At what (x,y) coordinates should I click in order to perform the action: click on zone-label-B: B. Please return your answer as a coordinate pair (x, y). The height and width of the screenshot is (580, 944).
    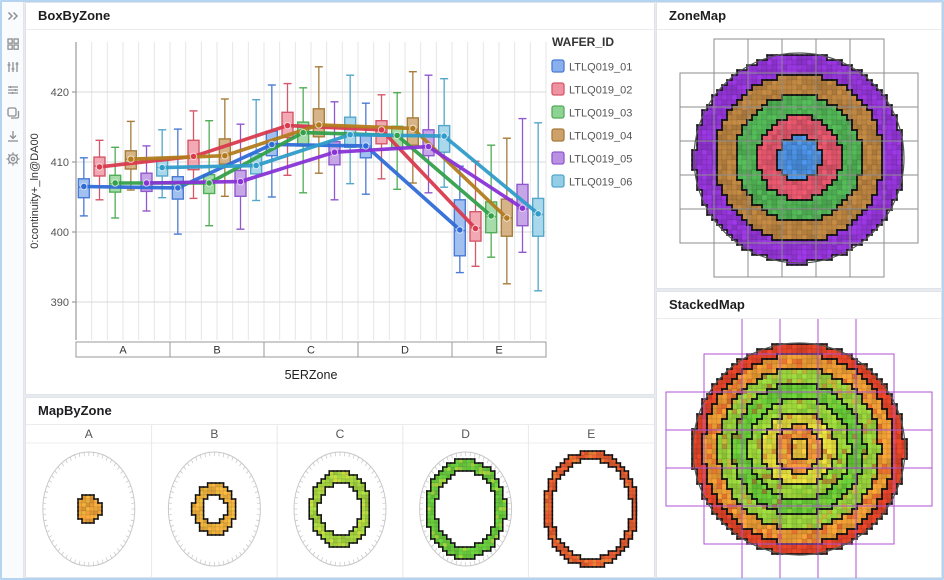
    Looking at the image, I should click on (214, 434).